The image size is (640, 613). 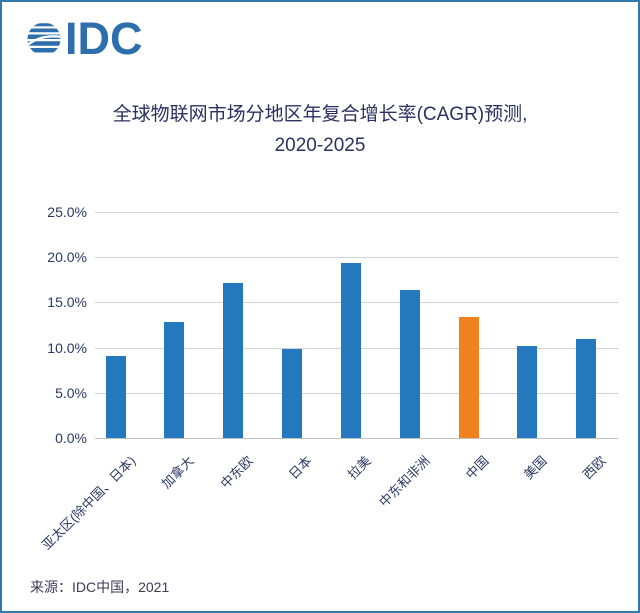 What do you see at coordinates (404, 481) in the screenshot?
I see `x-axis-label-text: 中东和非洲` at bounding box center [404, 481].